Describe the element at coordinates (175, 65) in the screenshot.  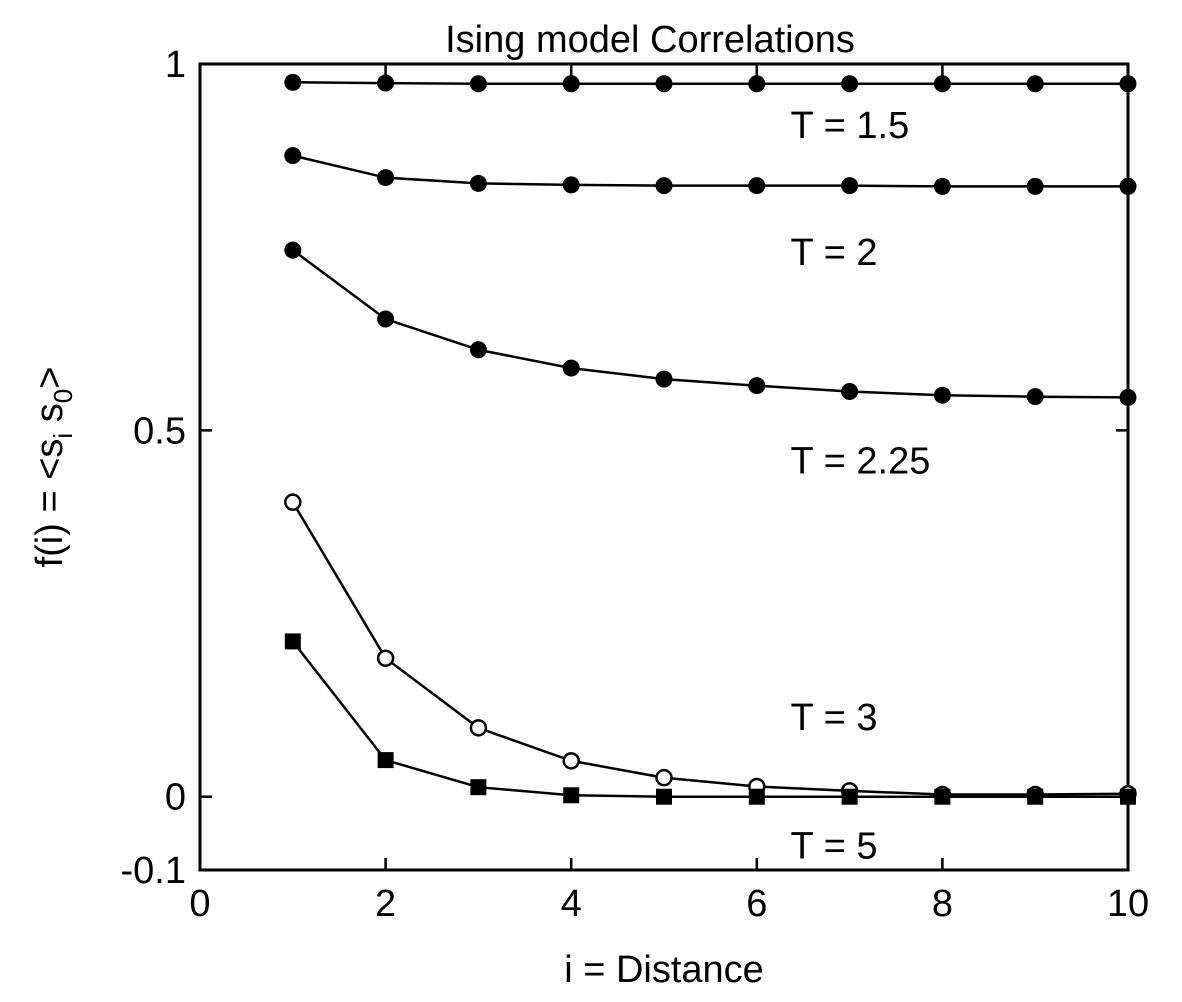
I see `y-tick-label: 1` at that location.